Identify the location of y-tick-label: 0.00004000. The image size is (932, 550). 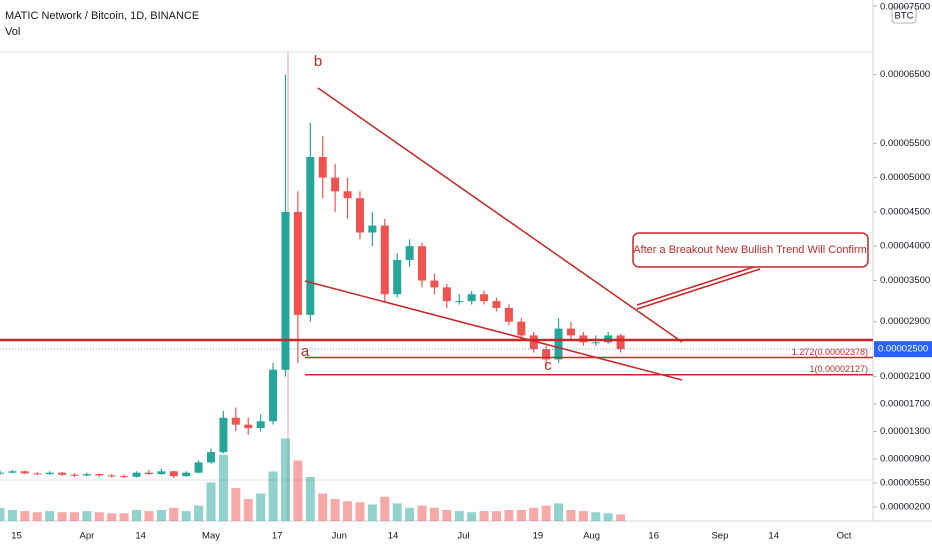
(905, 246).